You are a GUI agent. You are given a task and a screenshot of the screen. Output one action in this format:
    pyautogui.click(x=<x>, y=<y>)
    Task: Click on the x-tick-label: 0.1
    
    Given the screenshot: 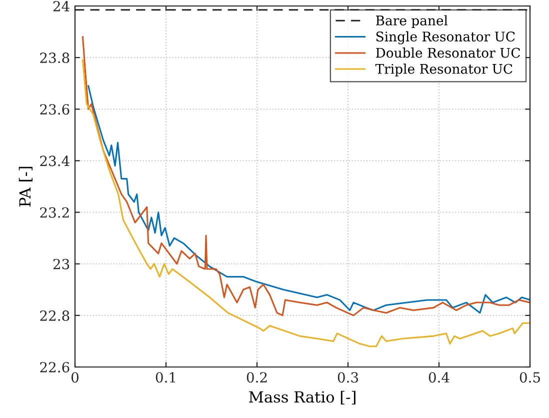 What is the action you would take?
    pyautogui.click(x=166, y=377)
    